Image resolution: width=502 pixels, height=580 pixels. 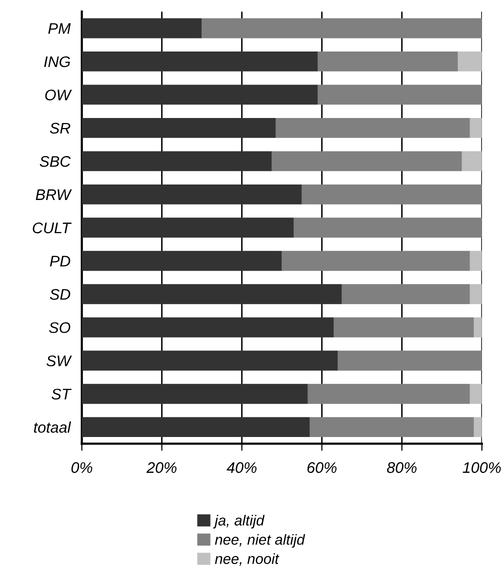 What do you see at coordinates (241, 467) in the screenshot?
I see `x-tick-label: 40%` at bounding box center [241, 467].